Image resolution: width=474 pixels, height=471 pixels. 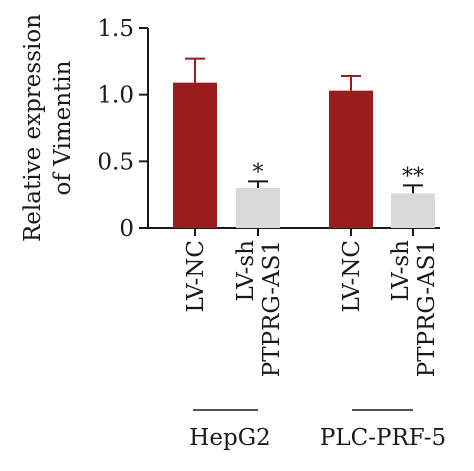 What do you see at coordinates (115, 29) in the screenshot?
I see `y-tick-label: 1.5` at bounding box center [115, 29].